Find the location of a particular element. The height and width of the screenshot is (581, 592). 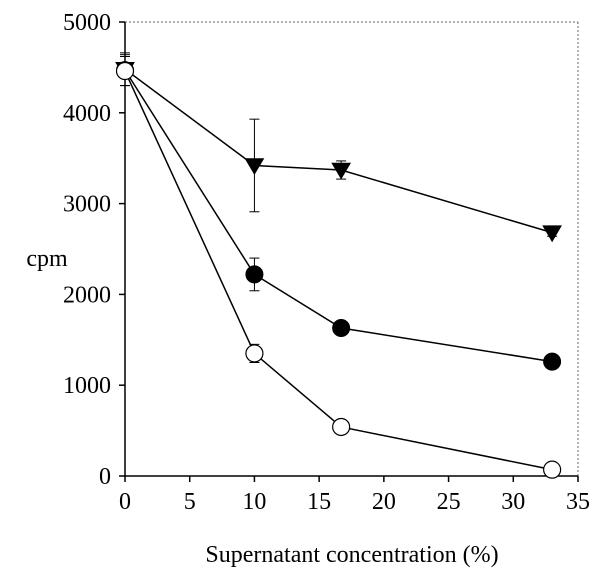

x-tick-label: 35 is located at coordinates (578, 502).